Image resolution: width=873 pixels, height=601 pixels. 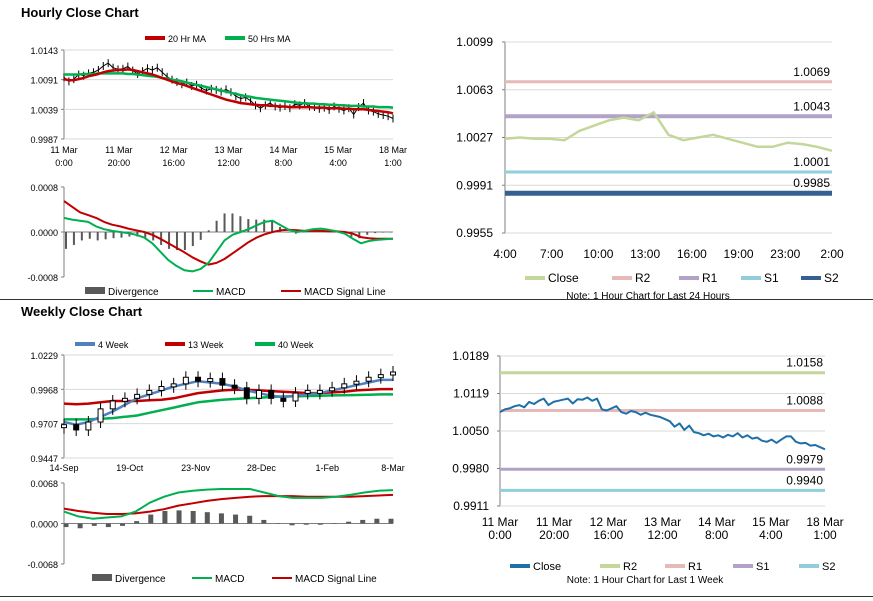 I want to click on hourly-pivots-note: Note: 1 Hour Chart for Last 24 Hours, so click(x=647, y=296).